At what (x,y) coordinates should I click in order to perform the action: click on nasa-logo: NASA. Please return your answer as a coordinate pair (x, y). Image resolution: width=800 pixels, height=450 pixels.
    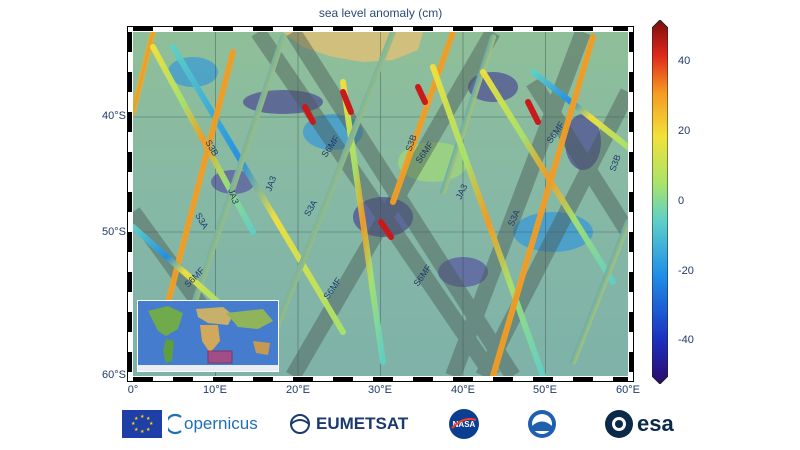
    Looking at the image, I should click on (464, 424).